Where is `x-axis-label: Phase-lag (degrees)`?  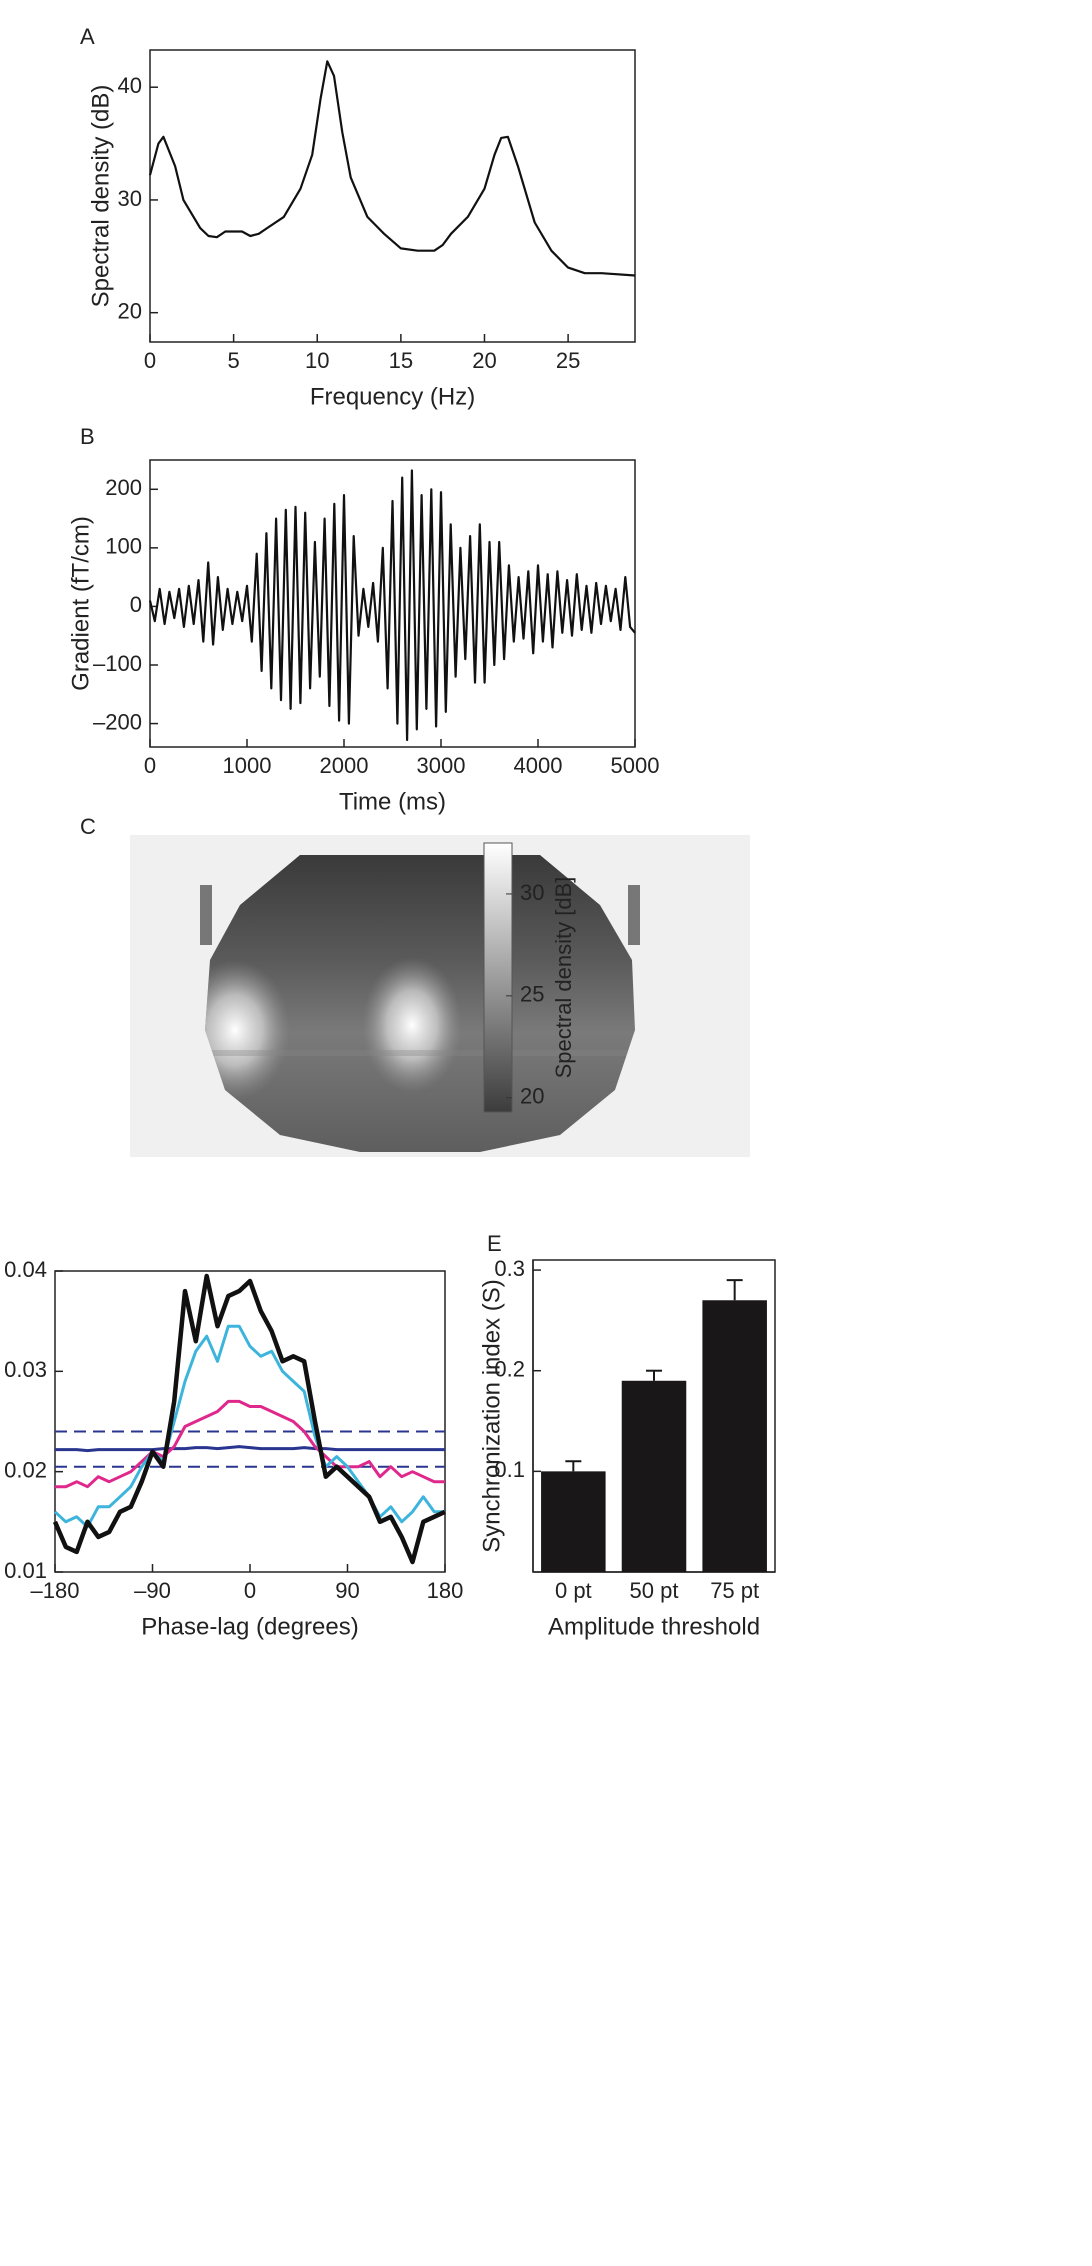 x-axis-label: Phase-lag (degrees) is located at coordinates (249, 1626).